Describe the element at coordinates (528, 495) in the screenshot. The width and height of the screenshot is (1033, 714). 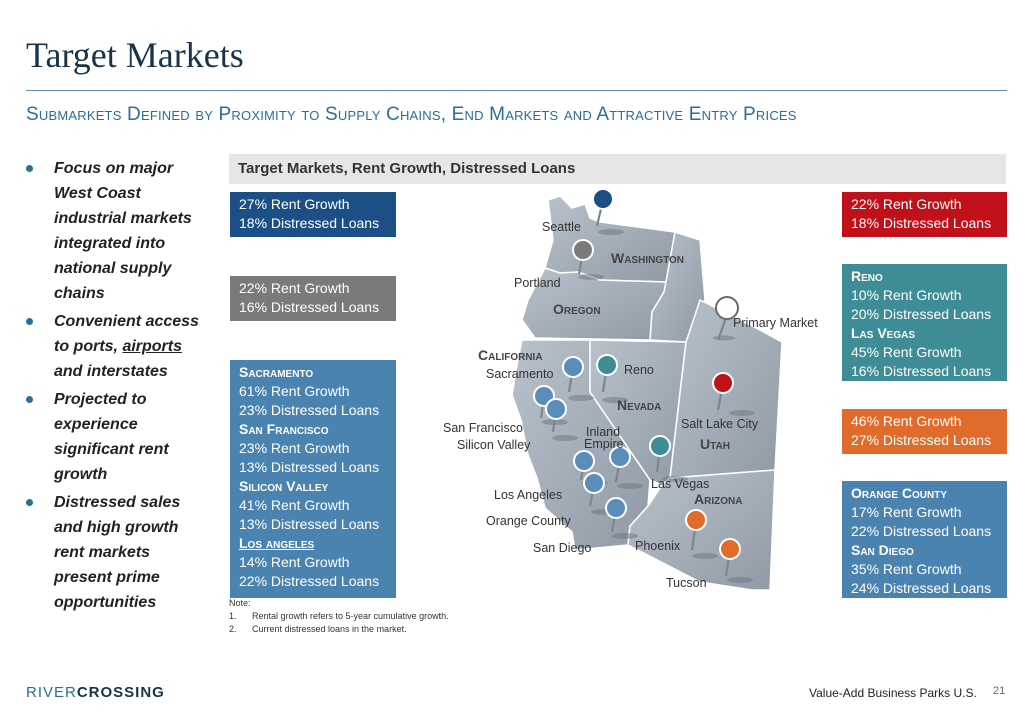
I see `city-label-los-angeles: Los Angeles` at that location.